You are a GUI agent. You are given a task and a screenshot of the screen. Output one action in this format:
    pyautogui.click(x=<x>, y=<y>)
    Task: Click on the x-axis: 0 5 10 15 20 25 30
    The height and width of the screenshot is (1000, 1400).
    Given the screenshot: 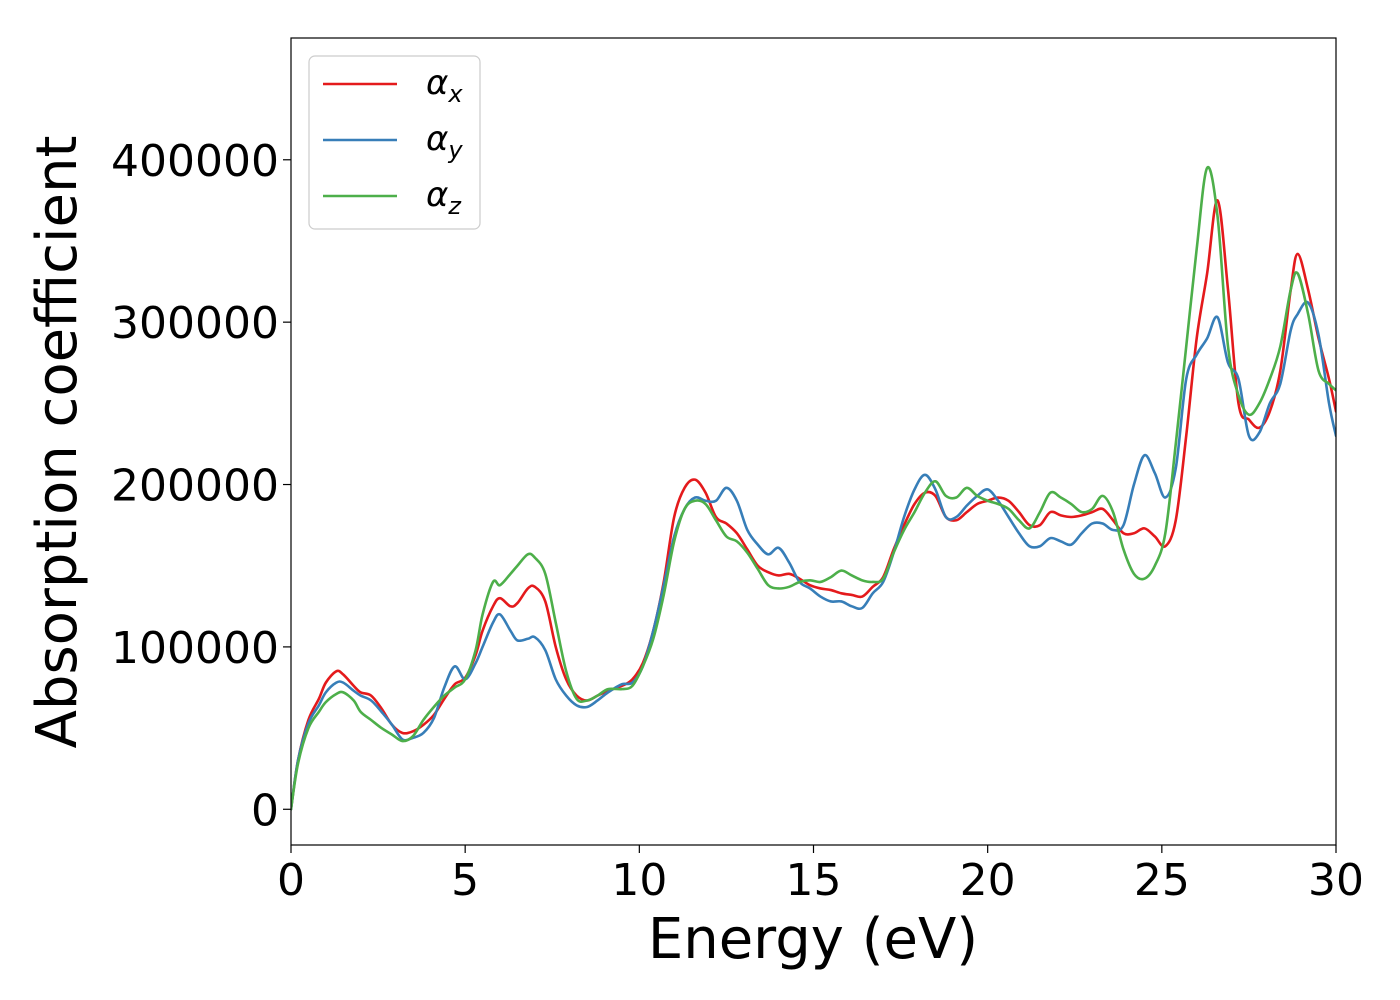 What is the action you would take?
    pyautogui.click(x=820, y=875)
    